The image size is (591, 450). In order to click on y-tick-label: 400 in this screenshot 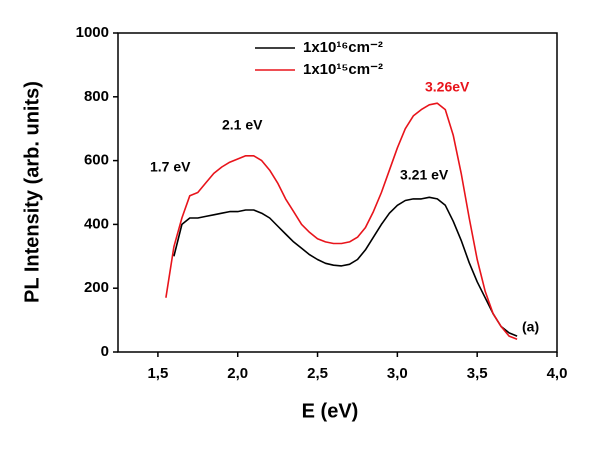, I will do `click(96, 223)`.